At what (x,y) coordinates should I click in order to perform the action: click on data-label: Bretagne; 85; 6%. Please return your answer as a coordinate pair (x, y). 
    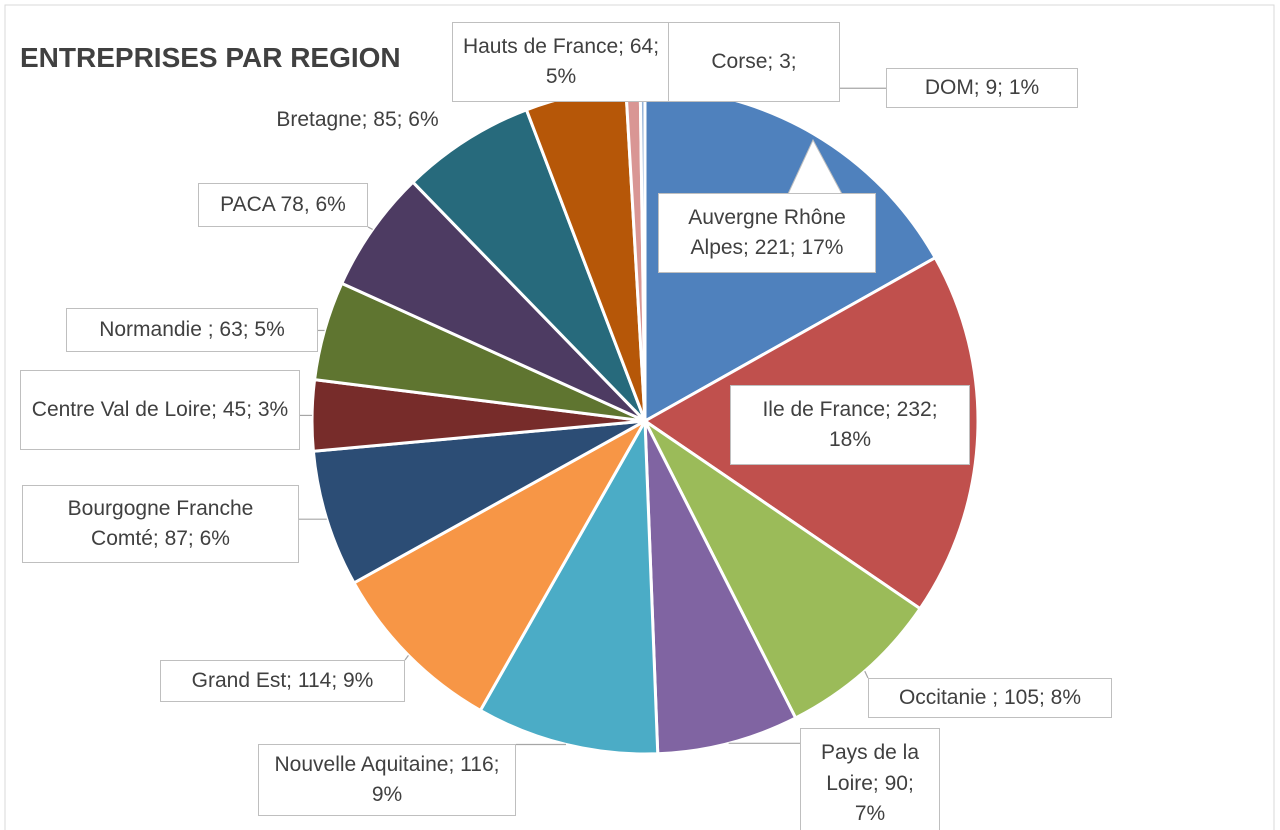
    Looking at the image, I should click on (357, 119).